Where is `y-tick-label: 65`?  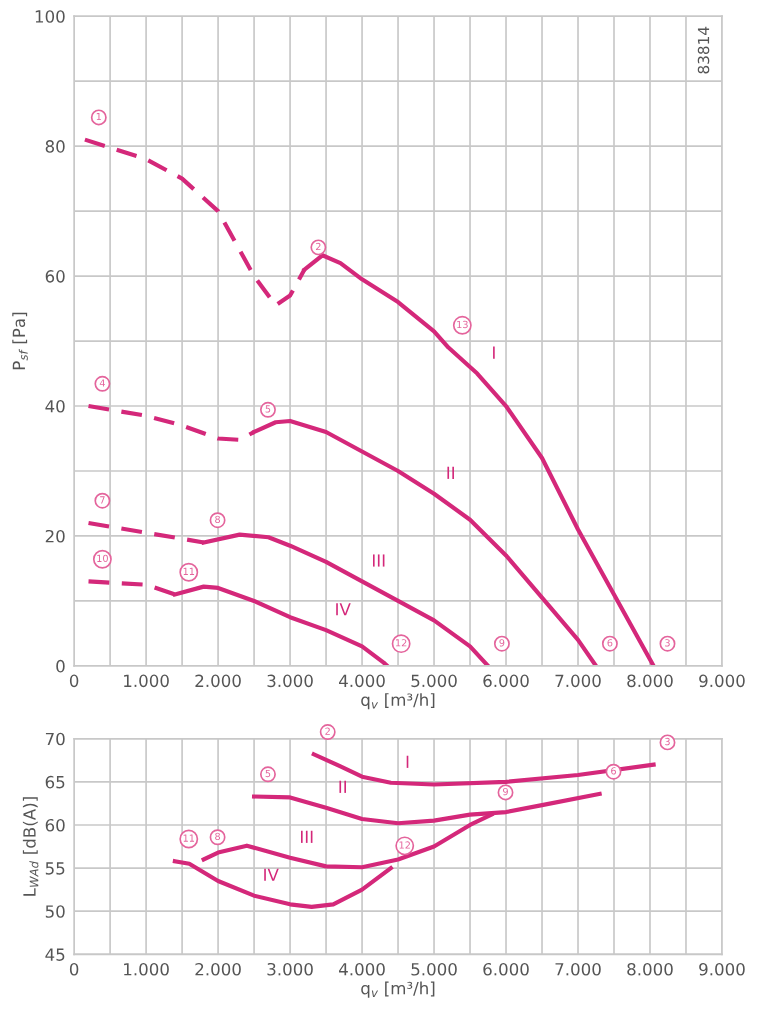
y-tick-label: 65 is located at coordinates (55, 782).